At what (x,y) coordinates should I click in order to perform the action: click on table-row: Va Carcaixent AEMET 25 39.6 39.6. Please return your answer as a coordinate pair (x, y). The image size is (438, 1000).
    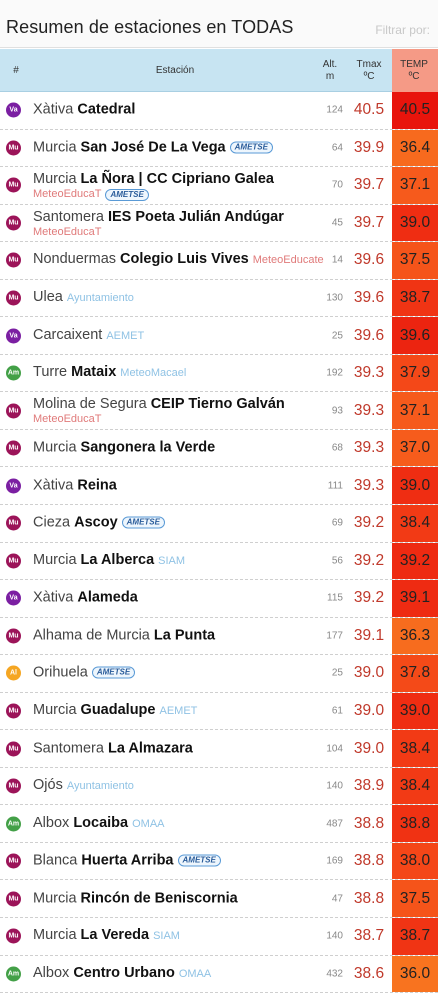
    Looking at the image, I should click on (219, 336).